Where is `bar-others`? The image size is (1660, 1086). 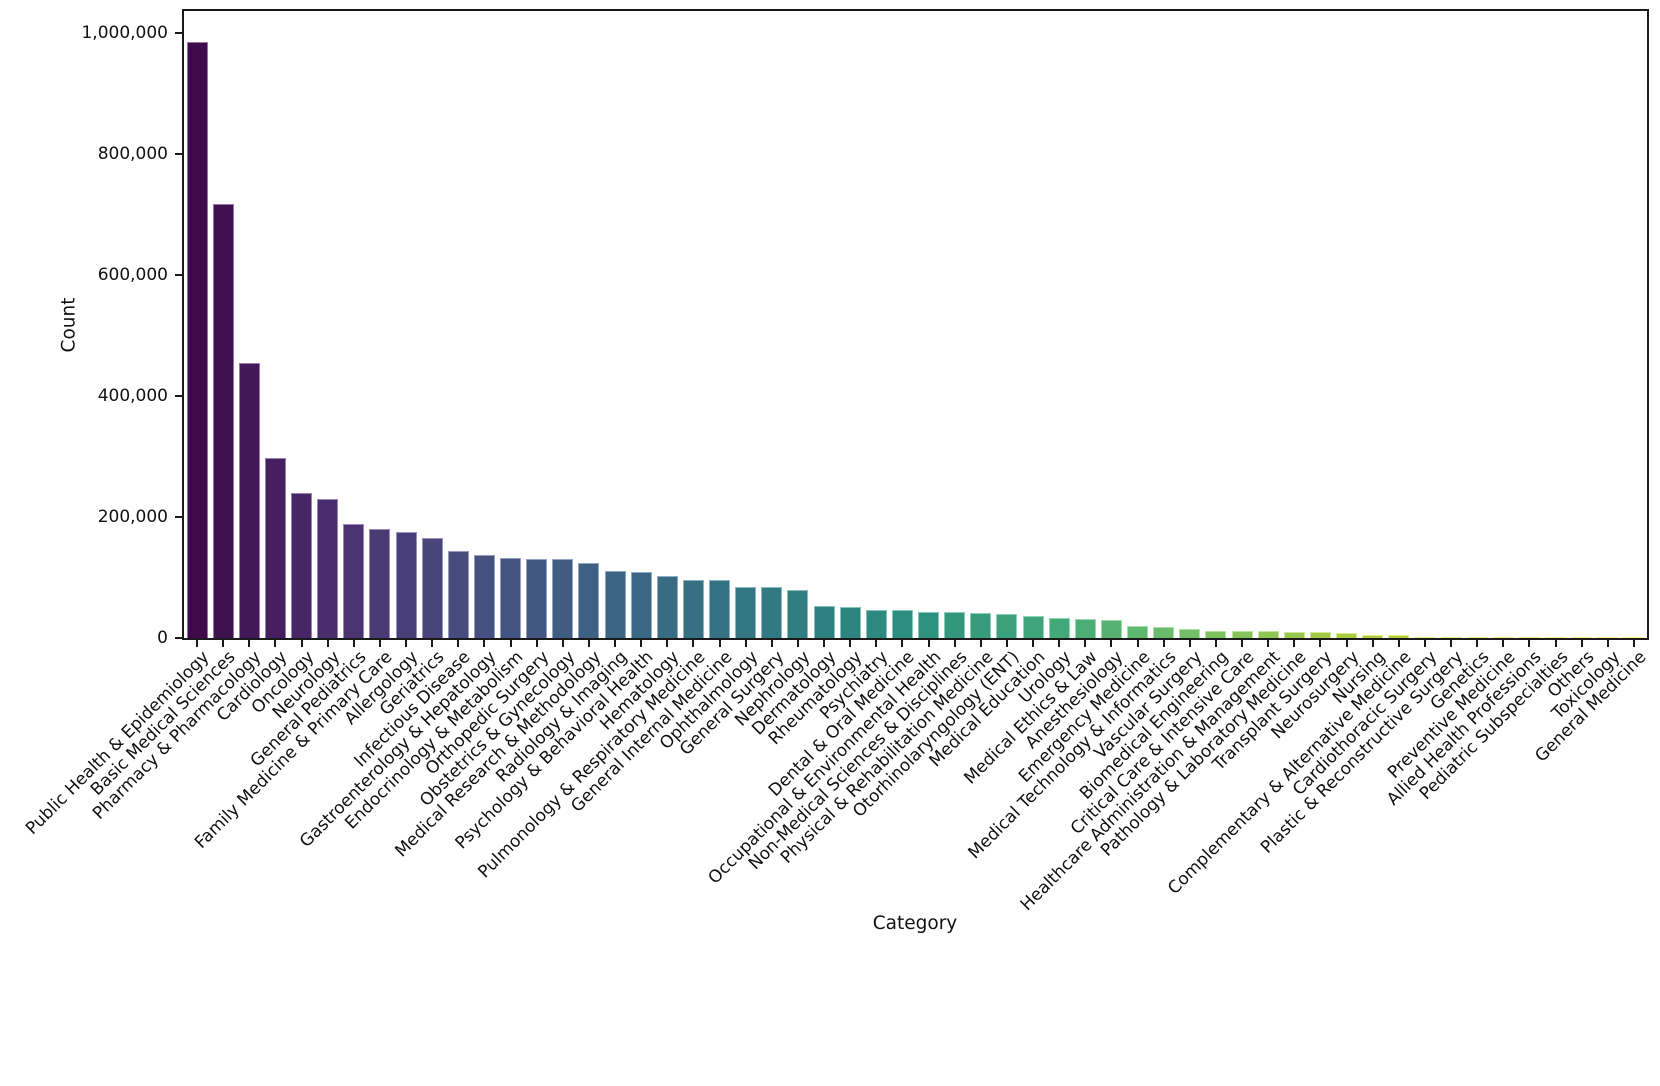
bar-others is located at coordinates (1582, 637).